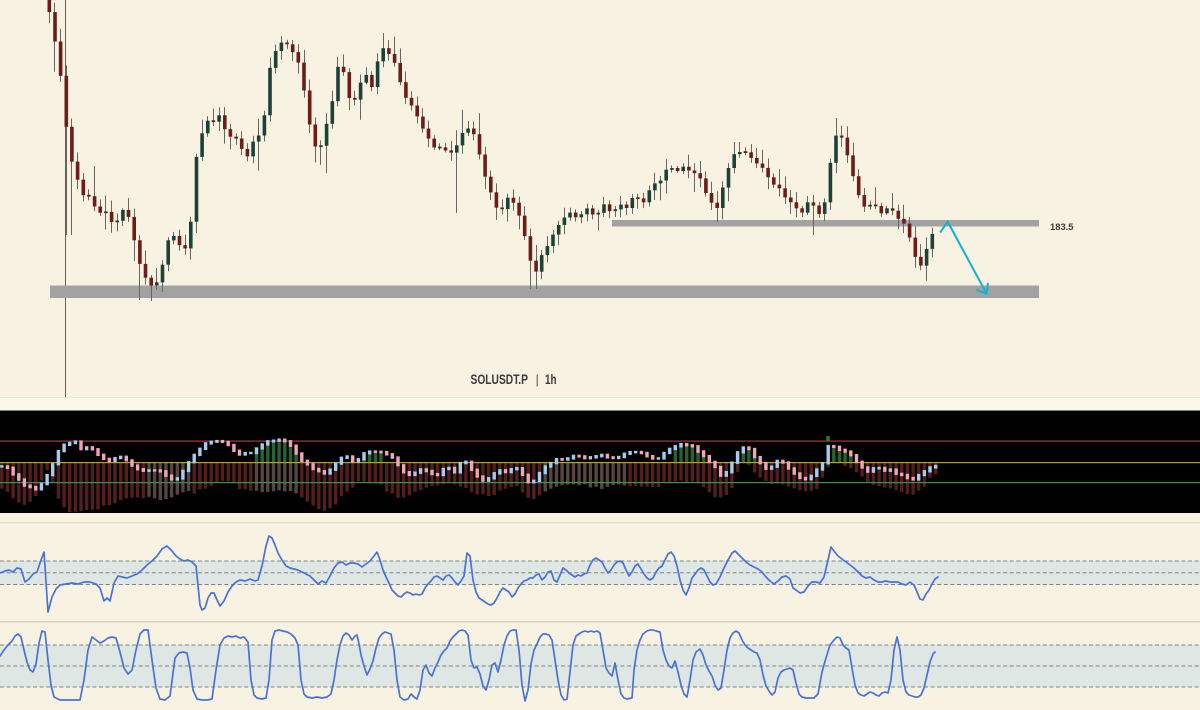 Image resolution: width=1200 pixels, height=710 pixels. What do you see at coordinates (1062, 227) in the screenshot?
I see `svg-text: 183.5` at bounding box center [1062, 227].